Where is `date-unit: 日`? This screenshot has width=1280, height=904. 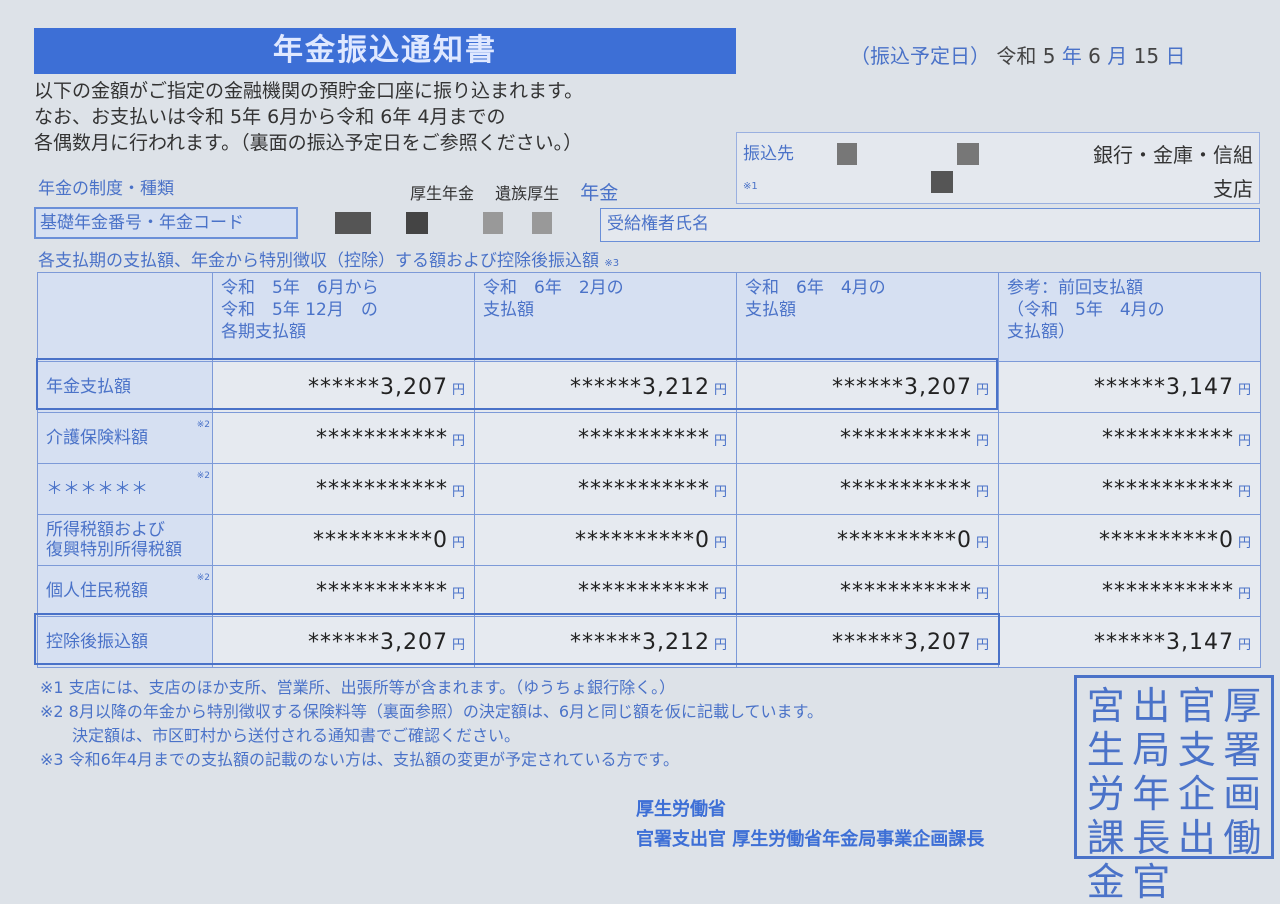
date-unit: 日 is located at coordinates (1175, 56).